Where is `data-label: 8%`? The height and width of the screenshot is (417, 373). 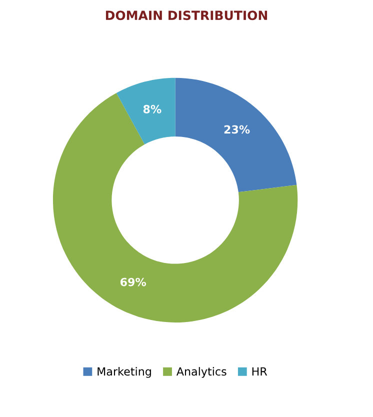 data-label: 8% is located at coordinates (152, 109).